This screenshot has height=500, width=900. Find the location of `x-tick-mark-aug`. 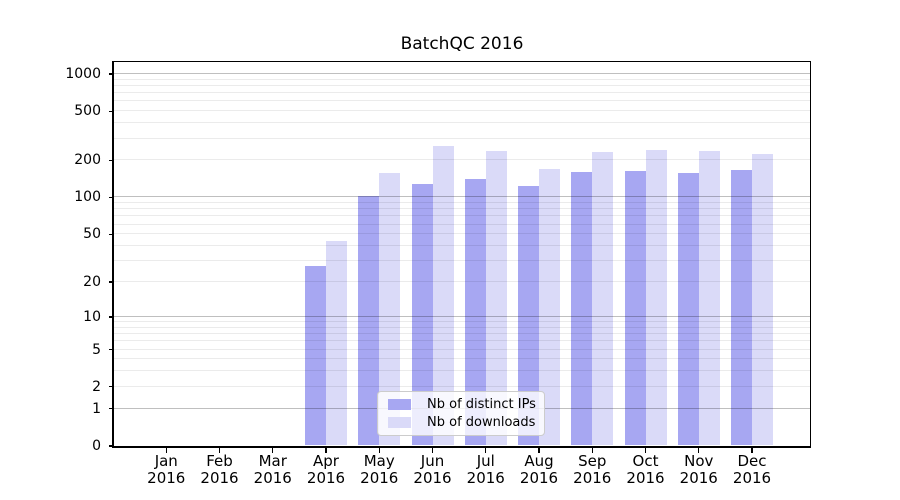

x-tick-mark-aug is located at coordinates (539, 450).